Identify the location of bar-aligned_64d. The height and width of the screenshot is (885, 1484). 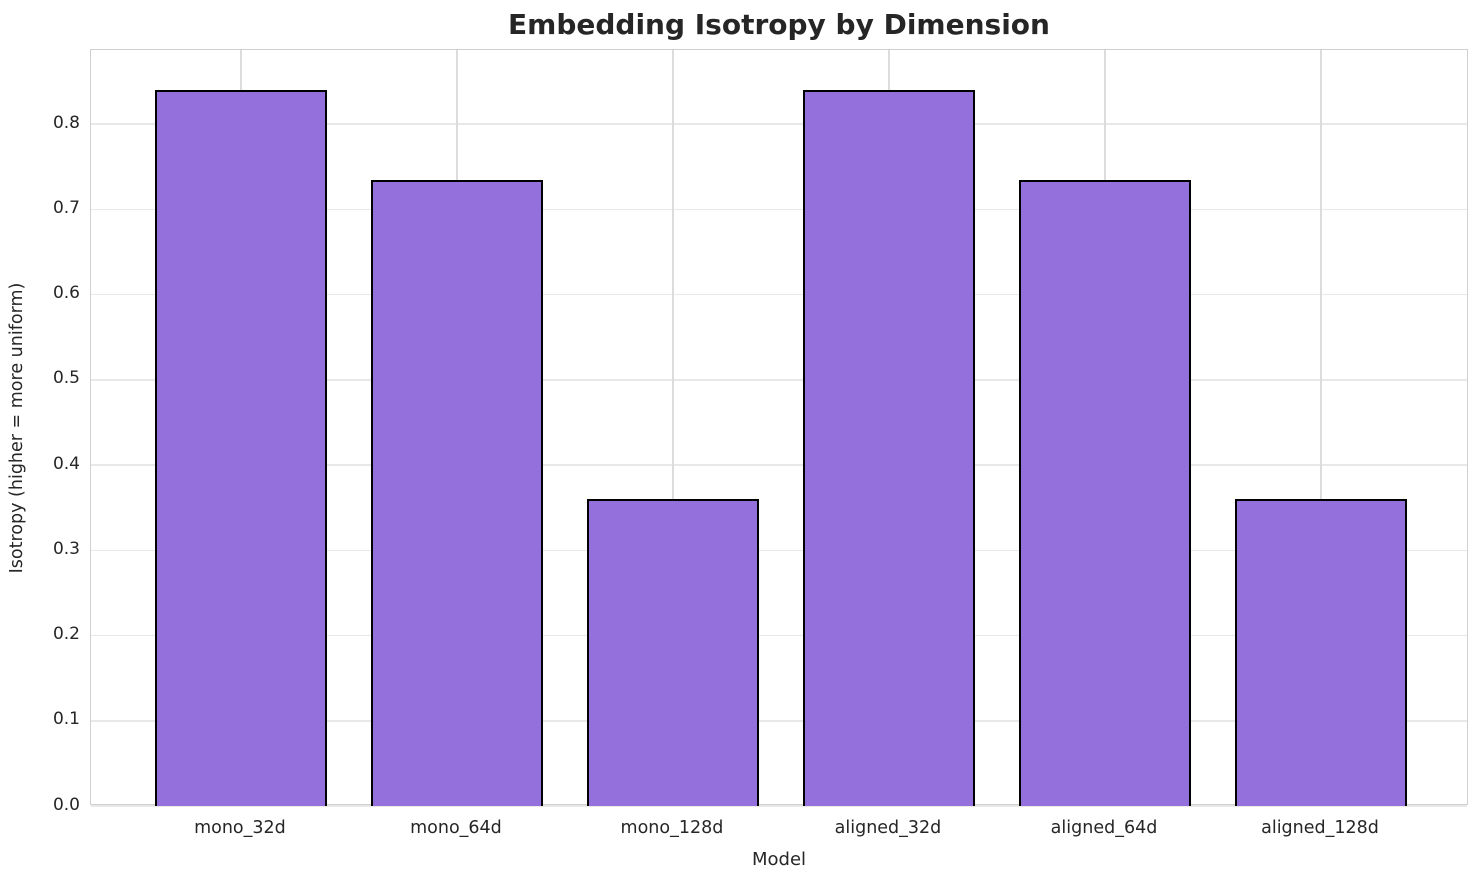
(1105, 492).